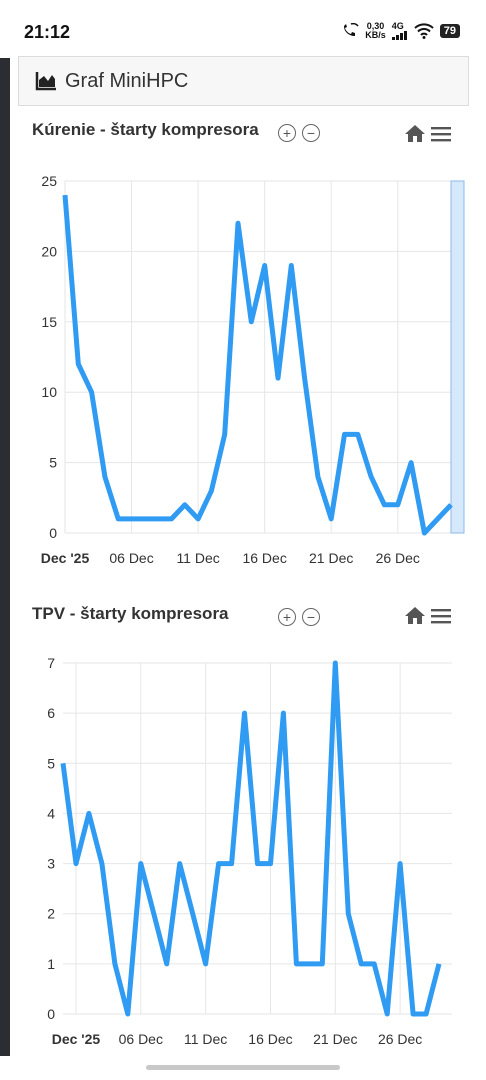 The width and height of the screenshot is (486, 1080). Describe the element at coordinates (49, 181) in the screenshot. I see `y-tick-label: 25` at that location.